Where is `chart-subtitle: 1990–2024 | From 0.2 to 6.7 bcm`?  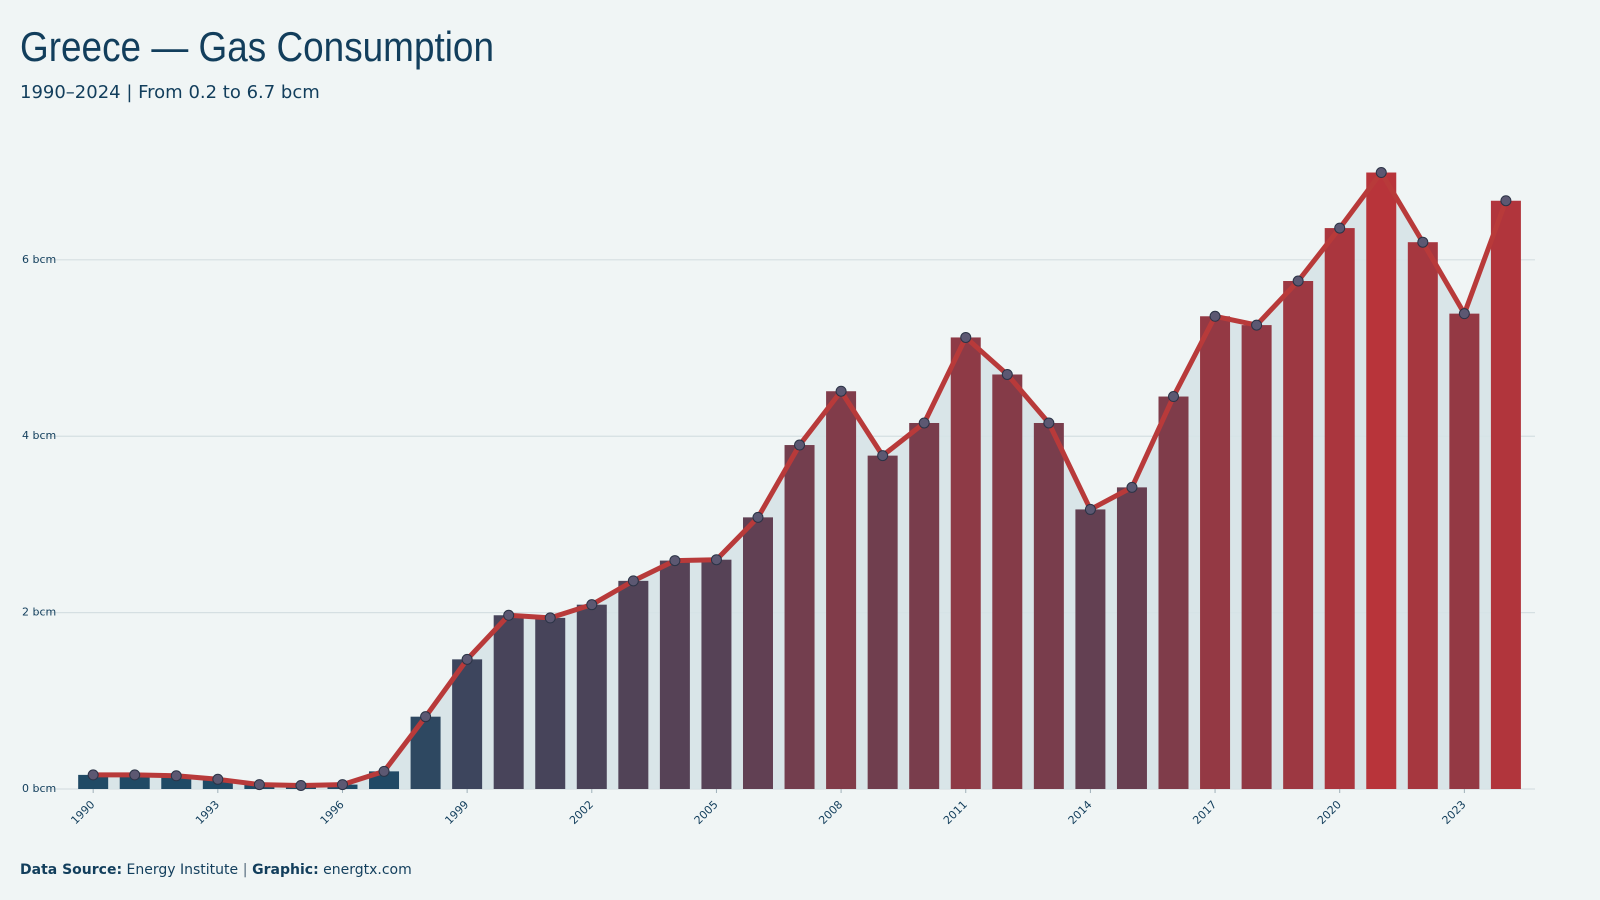
chart-subtitle: 1990–2024 | From 0.2 to 6.7 bcm is located at coordinates (170, 92).